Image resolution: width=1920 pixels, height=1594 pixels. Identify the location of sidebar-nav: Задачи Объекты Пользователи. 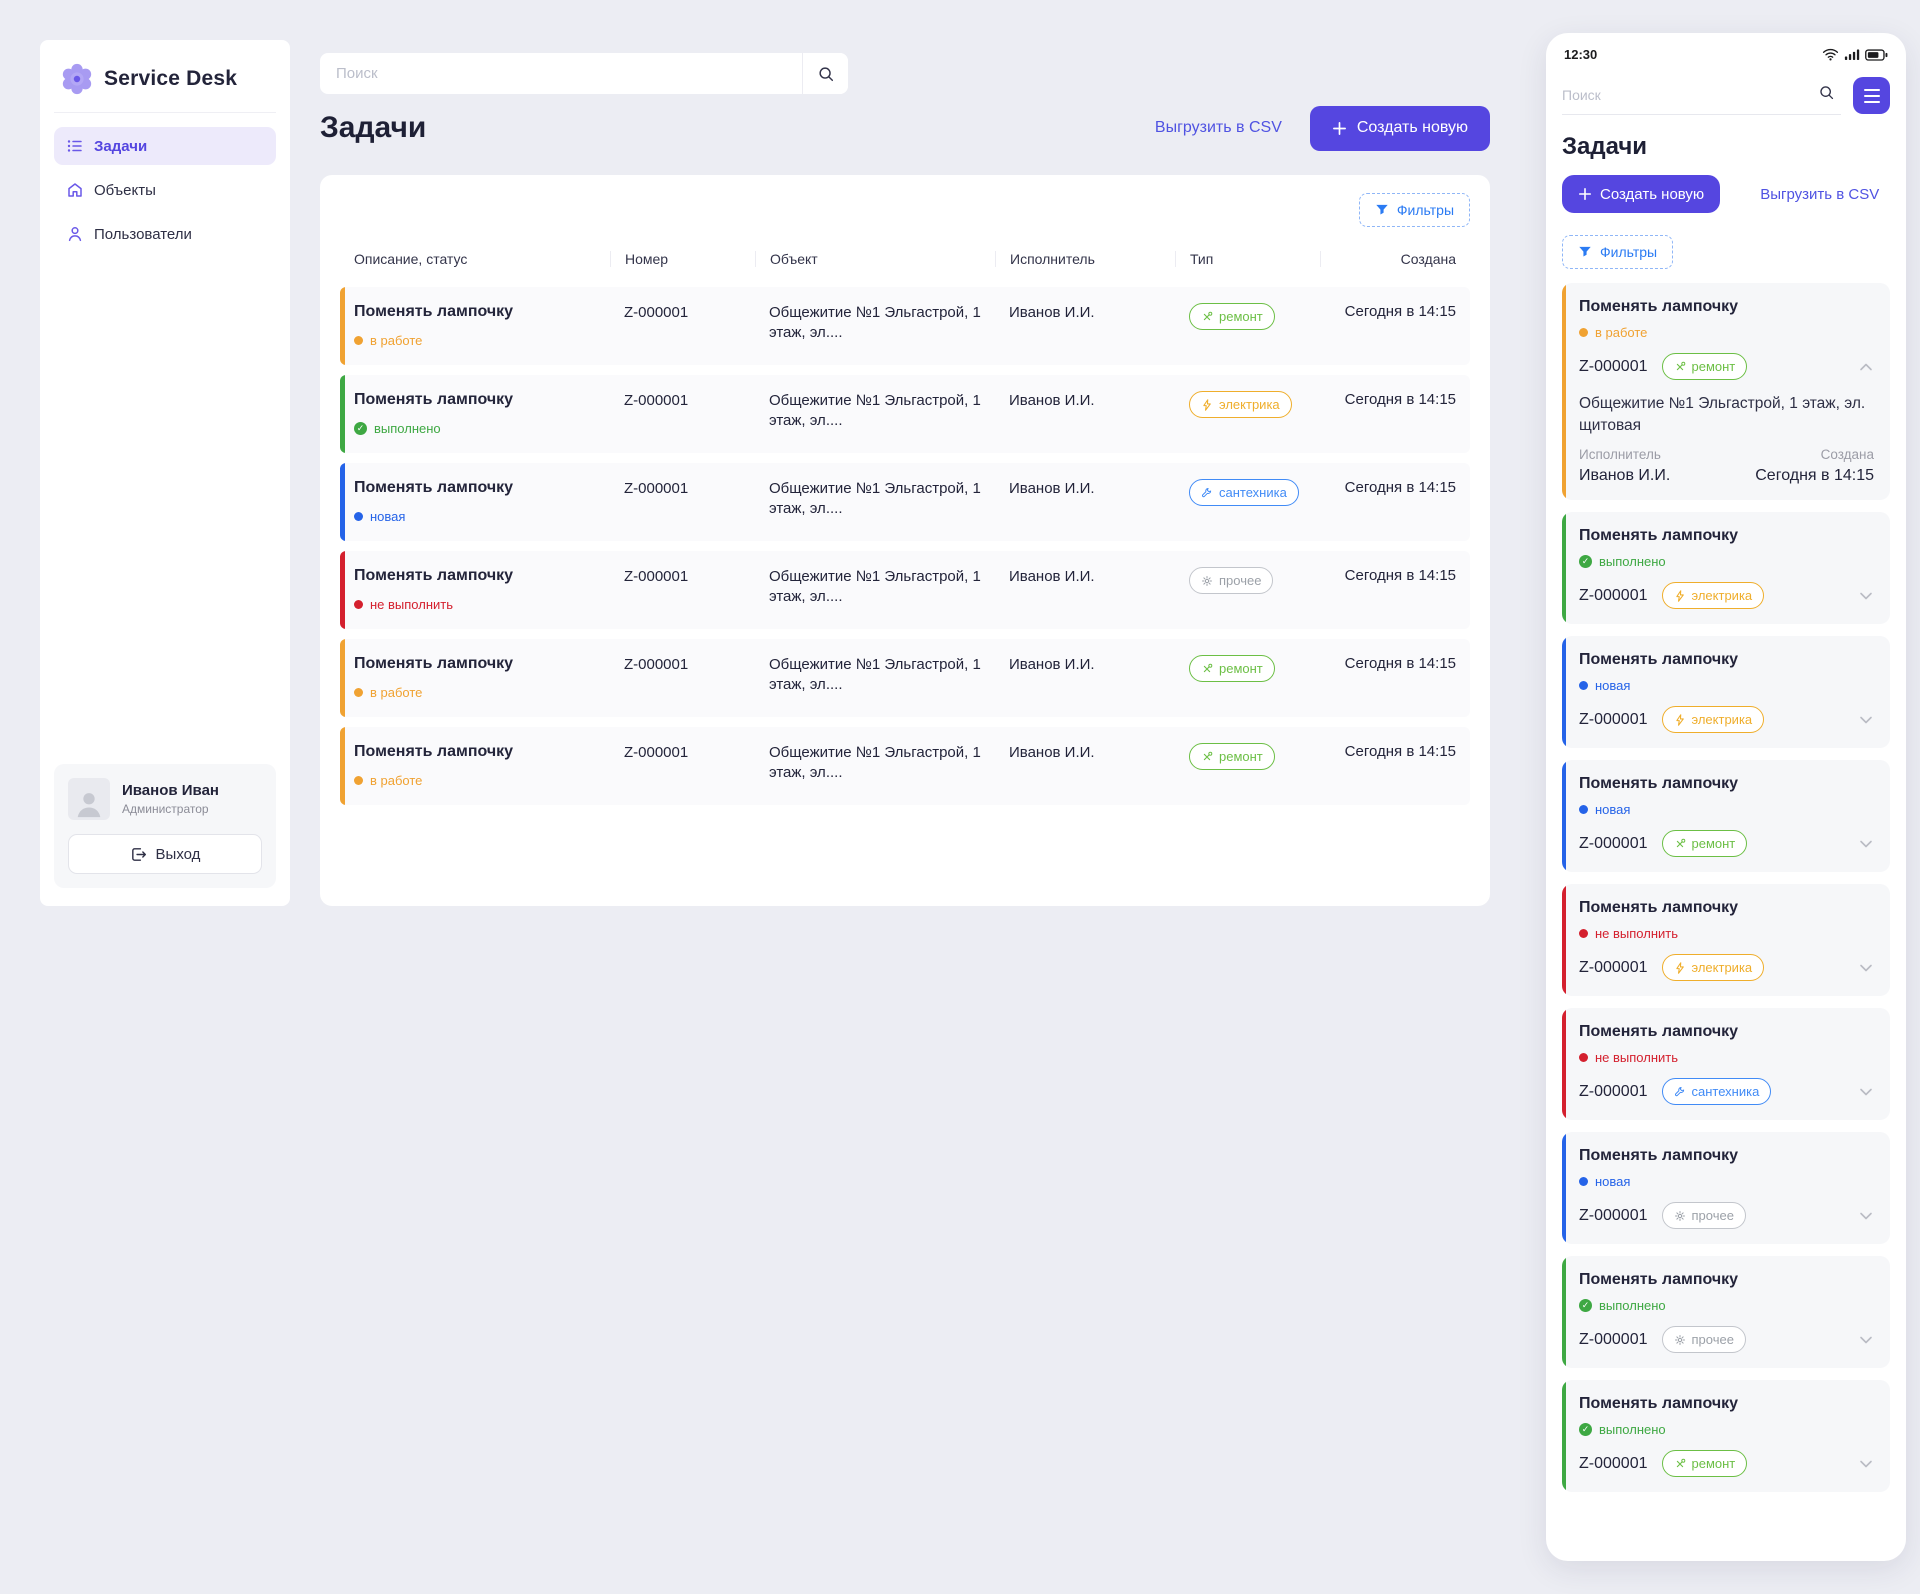
(165, 190).